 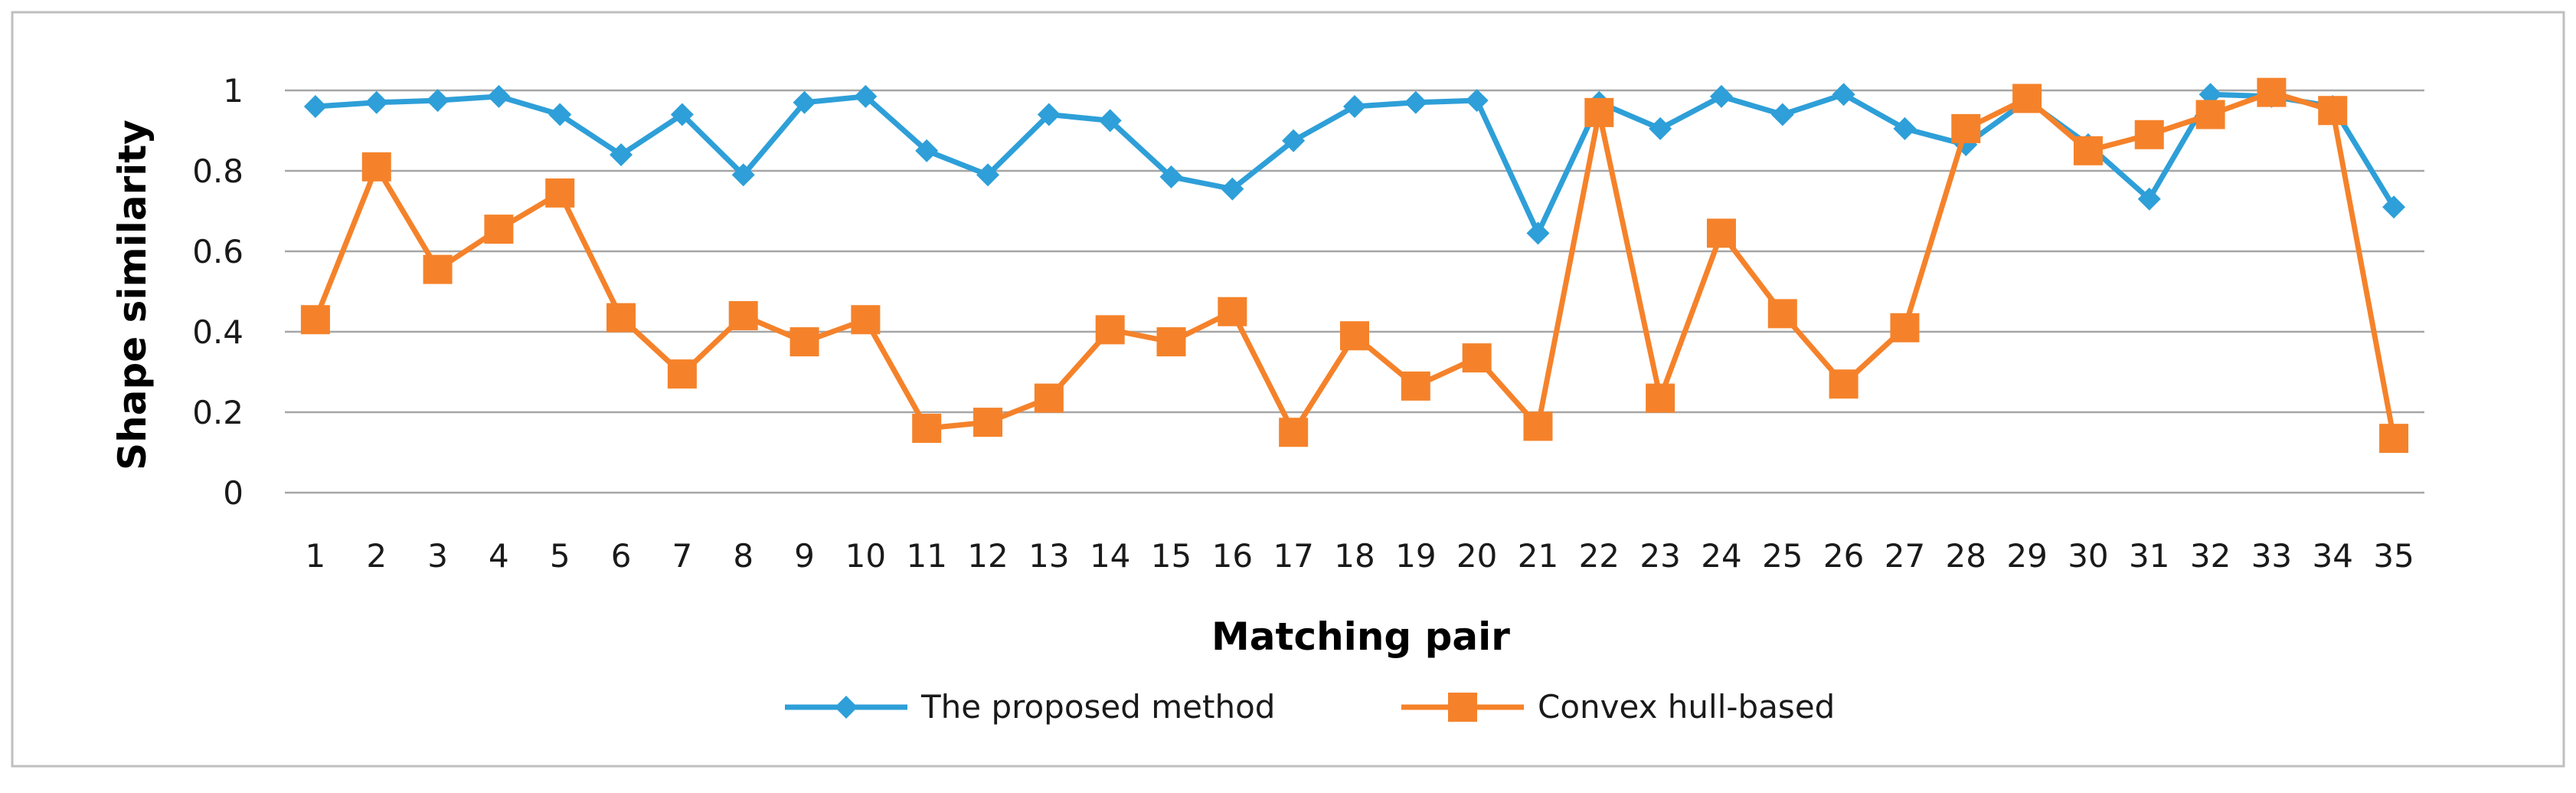 What do you see at coordinates (621, 556) in the screenshot?
I see `x-tick-label: 6` at bounding box center [621, 556].